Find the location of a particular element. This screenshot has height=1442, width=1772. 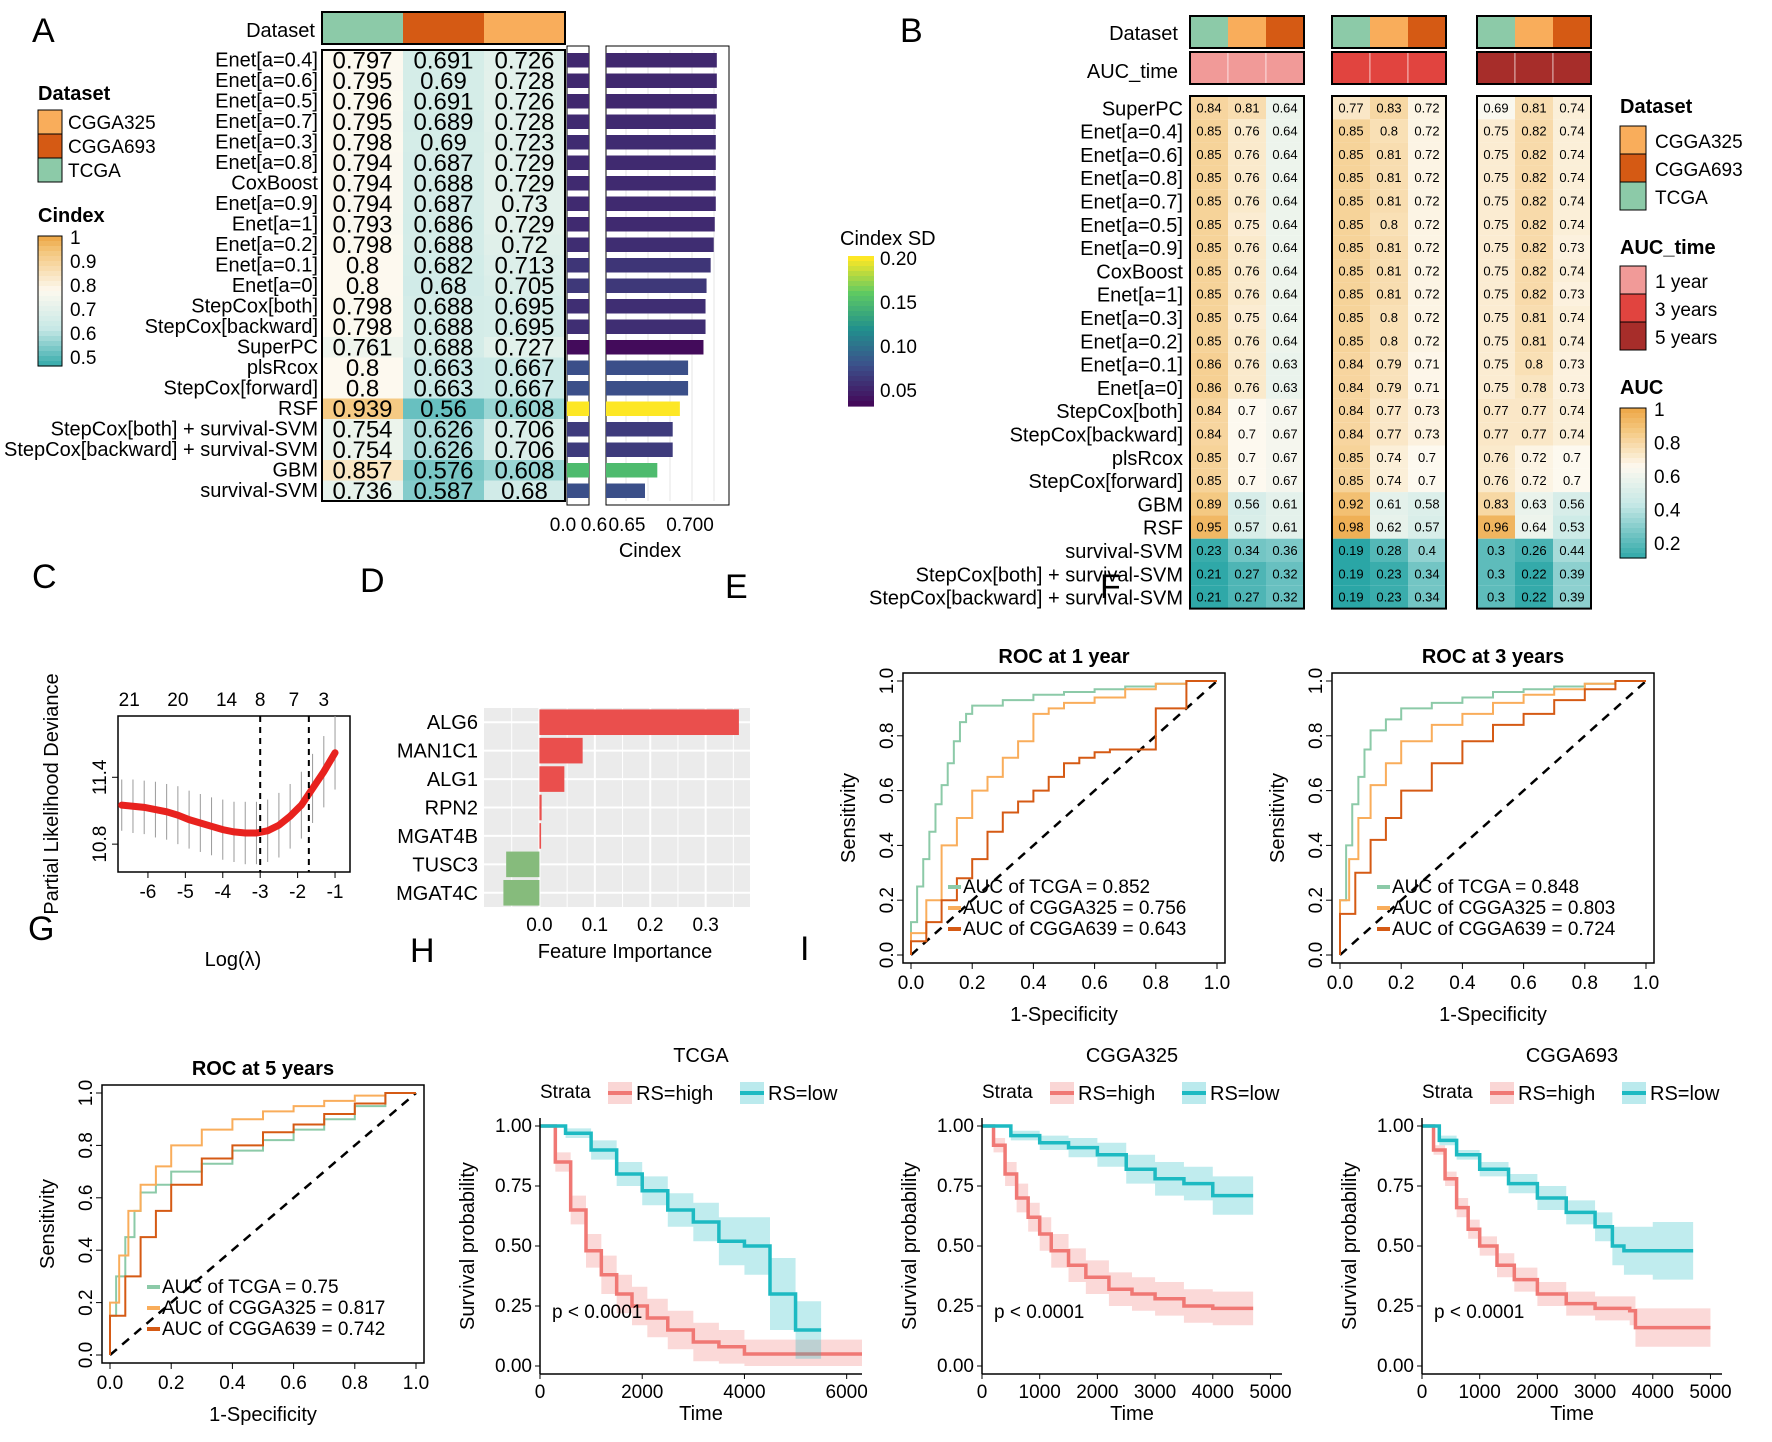

panel-b-cell-value: 0.89 is located at coordinates (1208, 503).